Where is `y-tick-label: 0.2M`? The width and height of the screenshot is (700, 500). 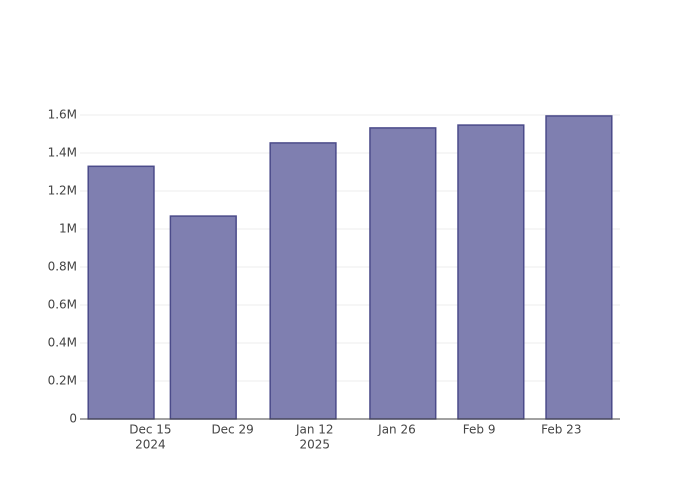
y-tick-label: 0.2M is located at coordinates (62, 381).